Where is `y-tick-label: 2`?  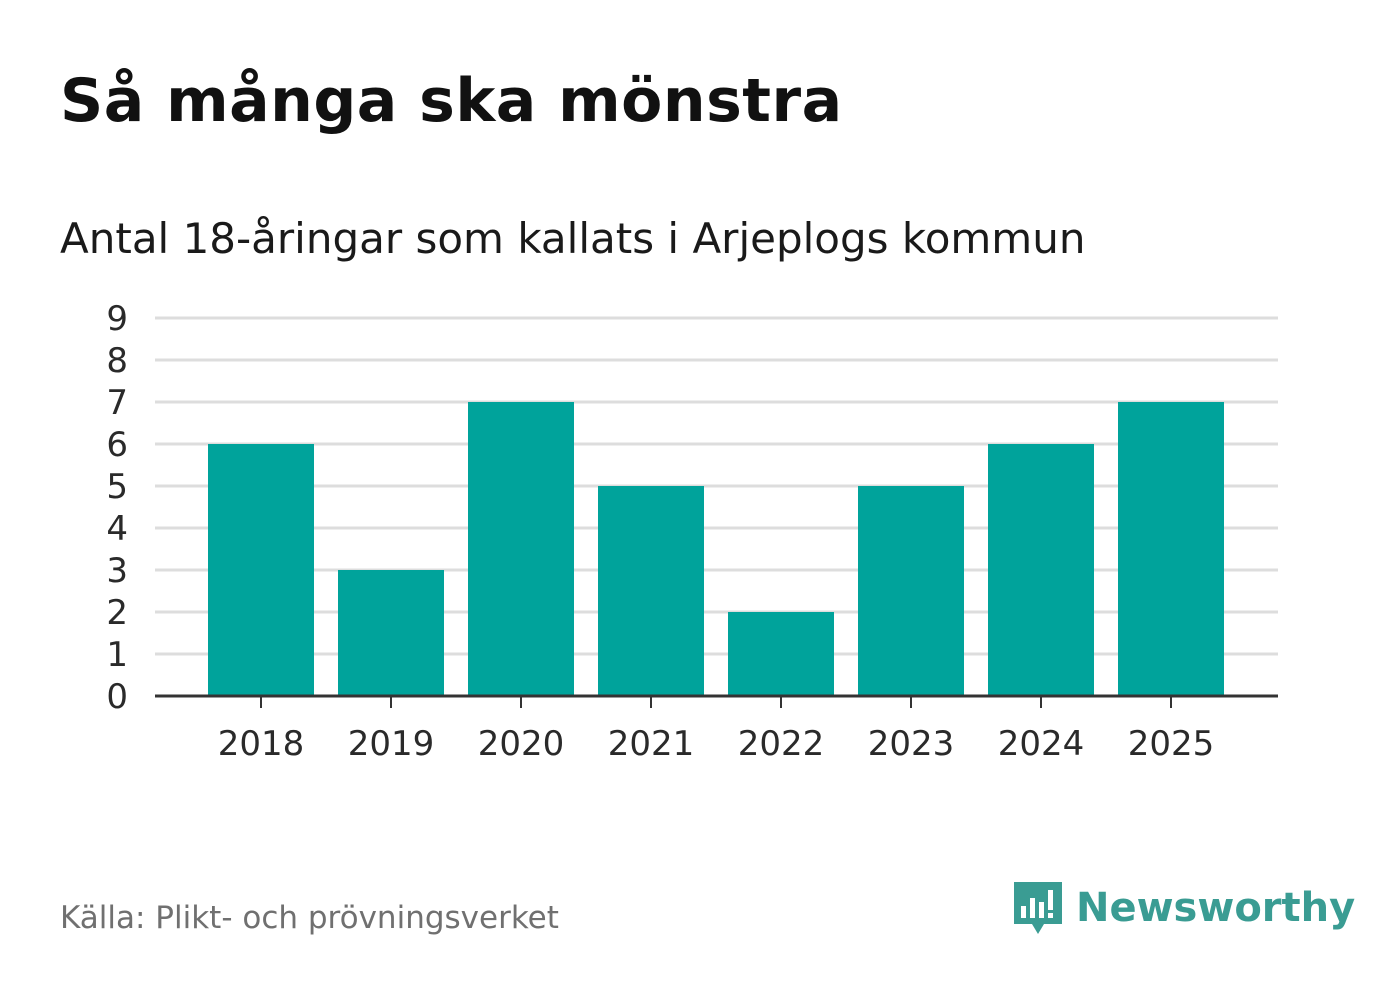 y-tick-label: 2 is located at coordinates (117, 613).